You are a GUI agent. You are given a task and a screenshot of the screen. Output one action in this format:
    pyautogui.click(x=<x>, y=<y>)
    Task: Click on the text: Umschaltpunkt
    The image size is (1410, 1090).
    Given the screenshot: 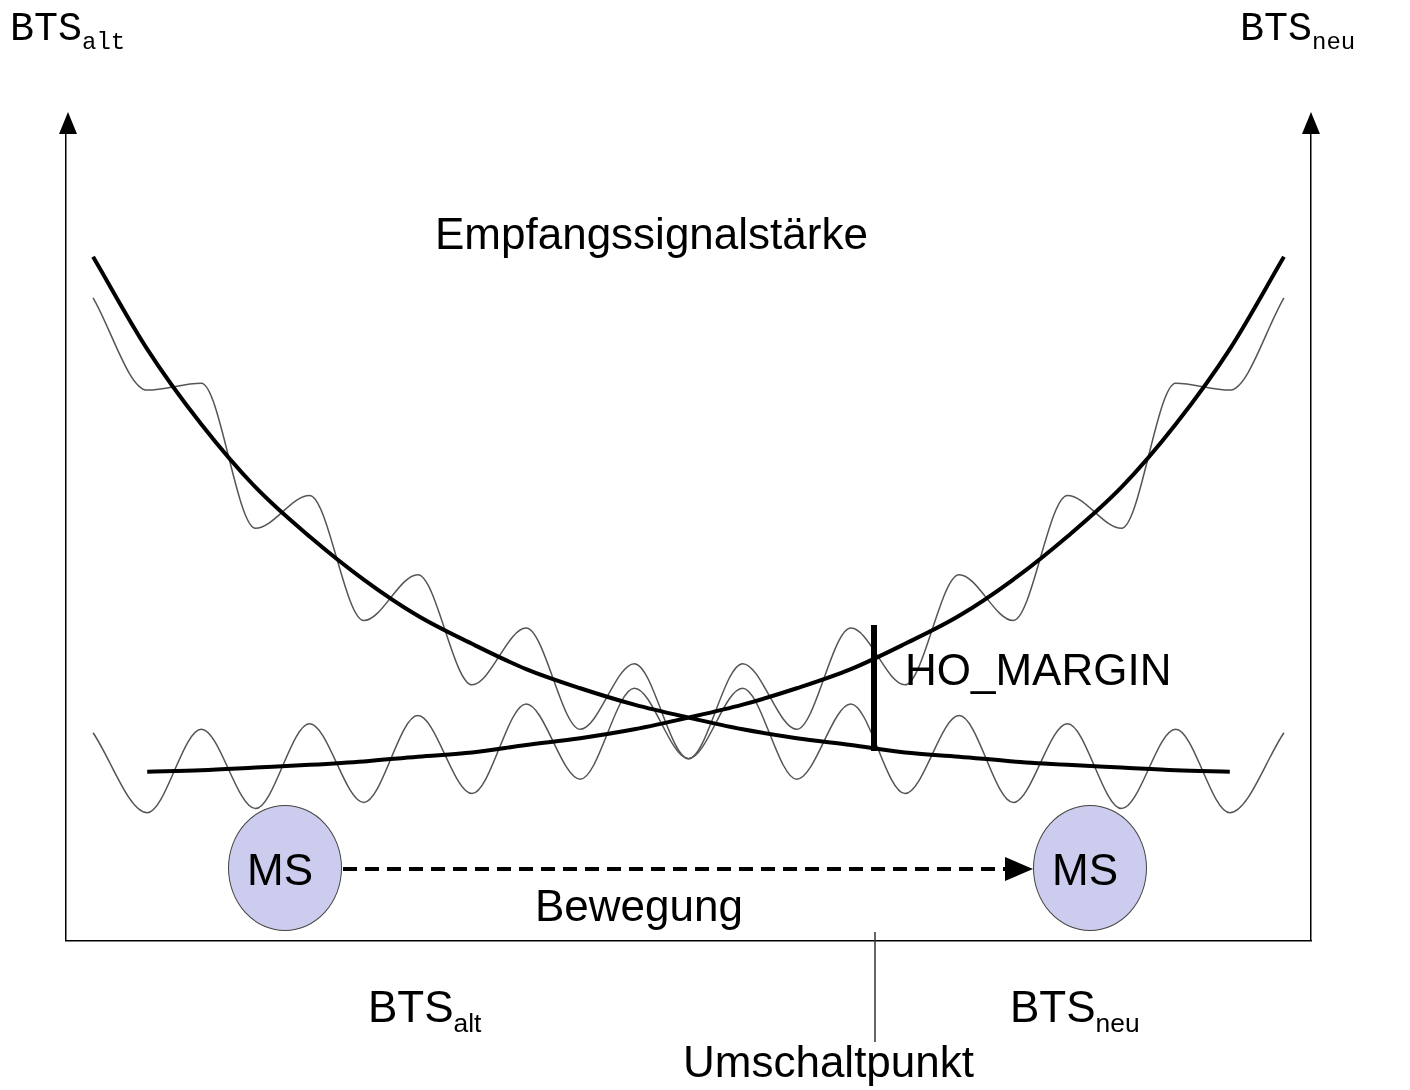 What is the action you would take?
    pyautogui.click(x=829, y=1061)
    